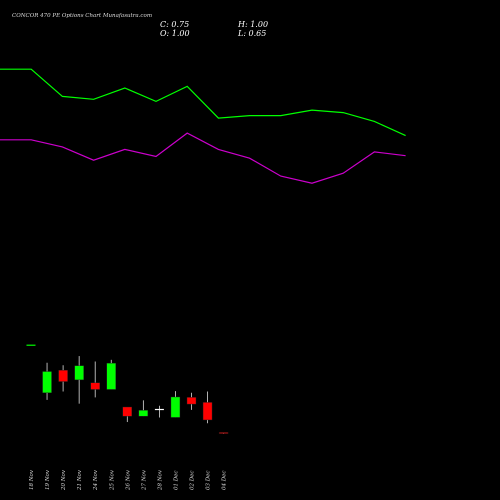  What do you see at coordinates (96, 480) in the screenshot?
I see `x-tick-label: 24 Nov` at bounding box center [96, 480].